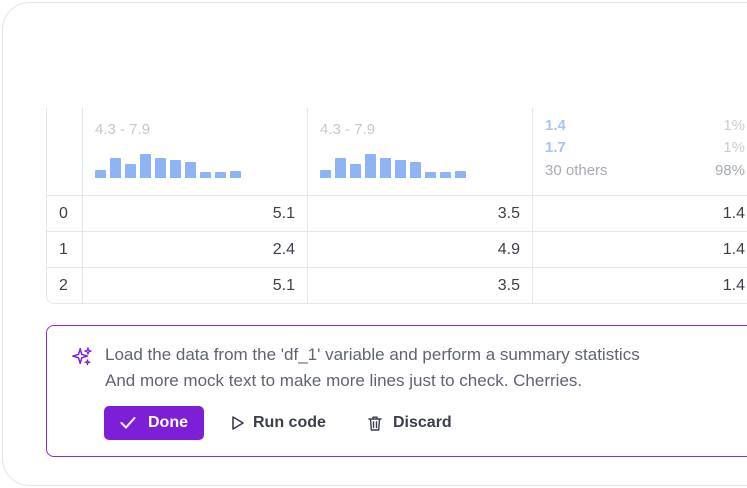 This screenshot has width=747, height=488. What do you see at coordinates (576, 170) in the screenshot?
I see `others-label: 30 others` at bounding box center [576, 170].